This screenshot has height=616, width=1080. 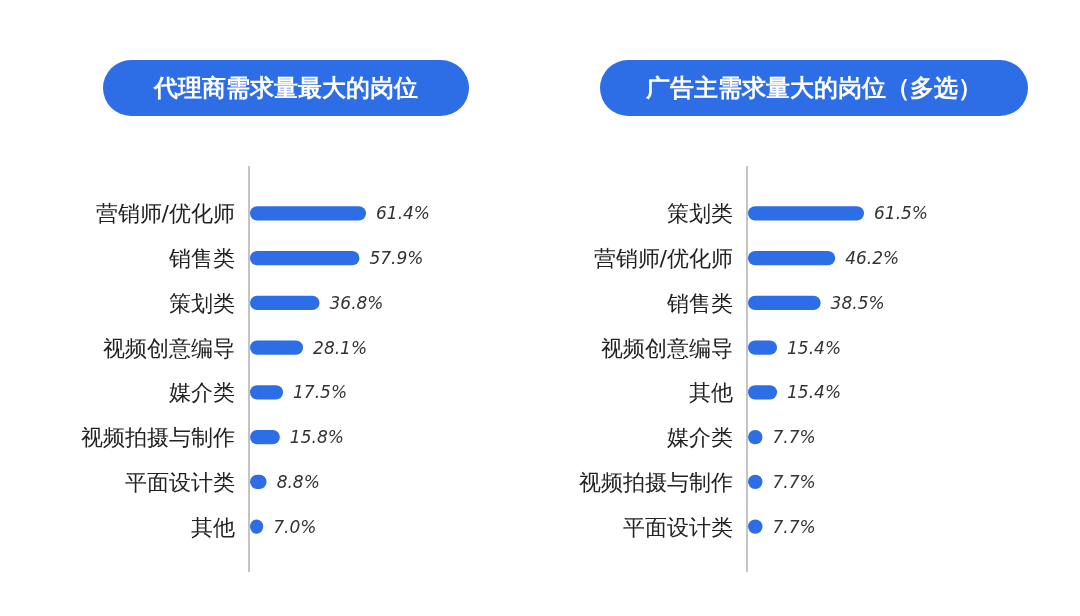 I want to click on data-label: 46.2%, so click(x=872, y=258).